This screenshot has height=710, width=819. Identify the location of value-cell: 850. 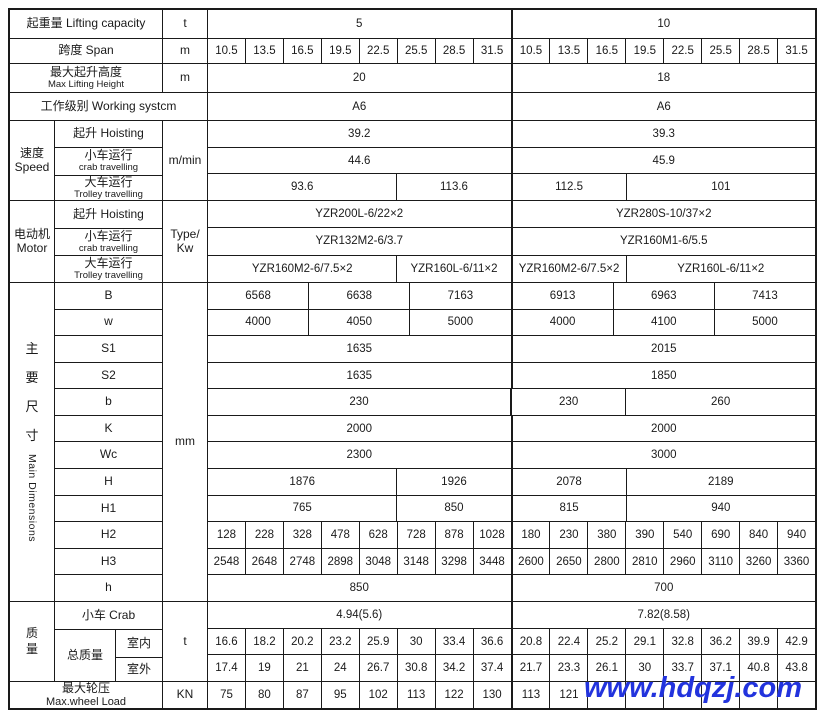
(453, 508).